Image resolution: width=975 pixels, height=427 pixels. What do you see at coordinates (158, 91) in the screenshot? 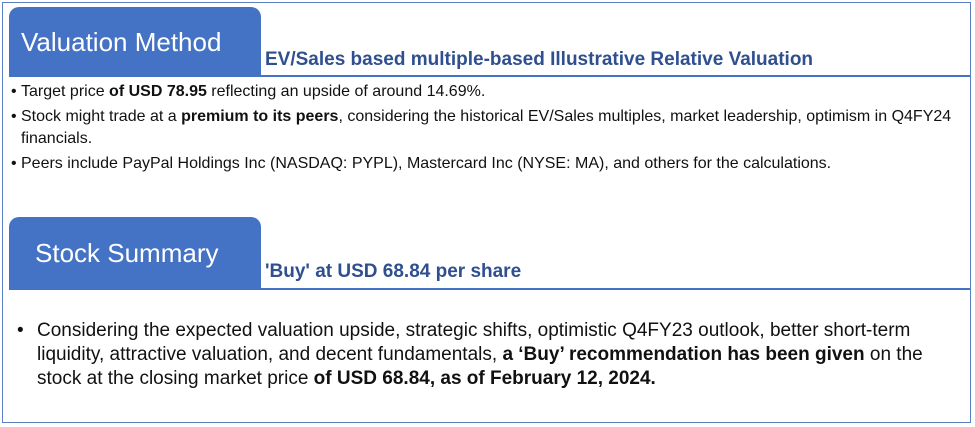
I see `target-price-value: of USD 78.95` at bounding box center [158, 91].